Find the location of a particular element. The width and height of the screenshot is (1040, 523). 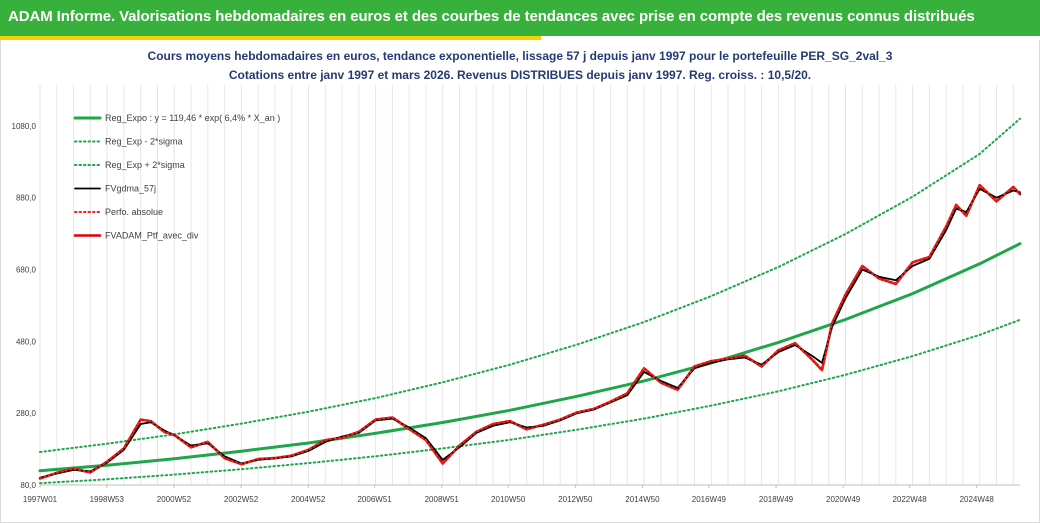

x-tick-label: 2020W49 is located at coordinates (843, 499).